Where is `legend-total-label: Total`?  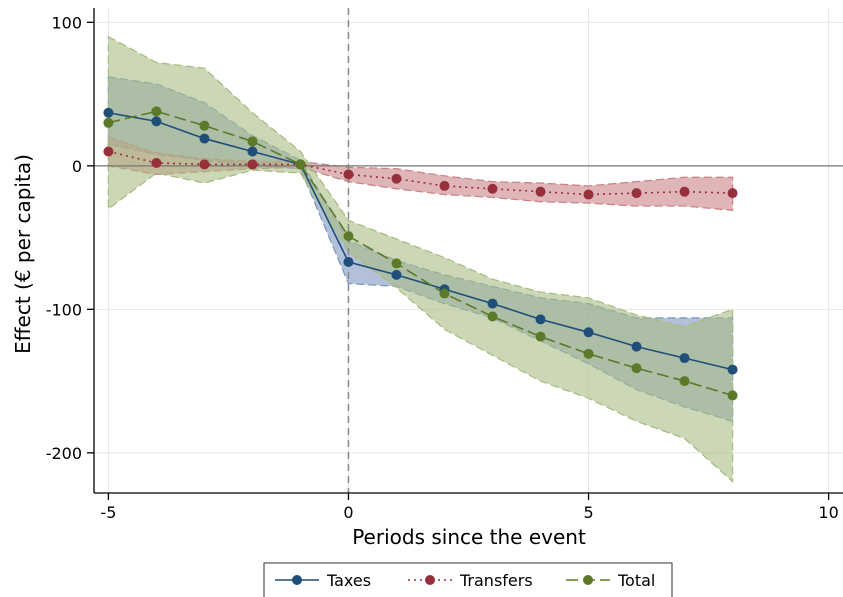
legend-total-label: Total is located at coordinates (636, 580).